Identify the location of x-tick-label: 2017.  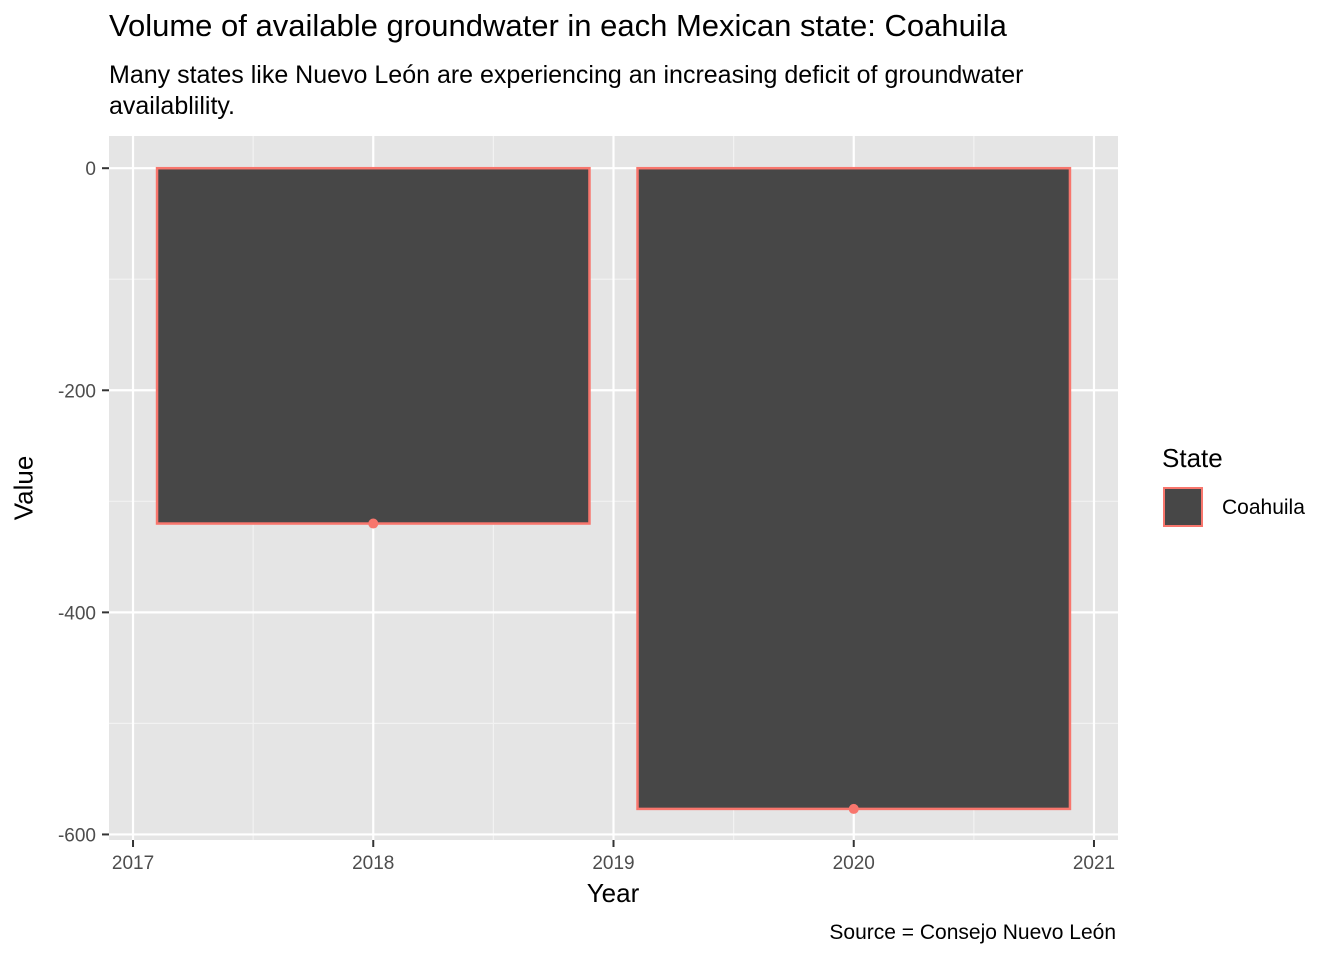
(133, 863).